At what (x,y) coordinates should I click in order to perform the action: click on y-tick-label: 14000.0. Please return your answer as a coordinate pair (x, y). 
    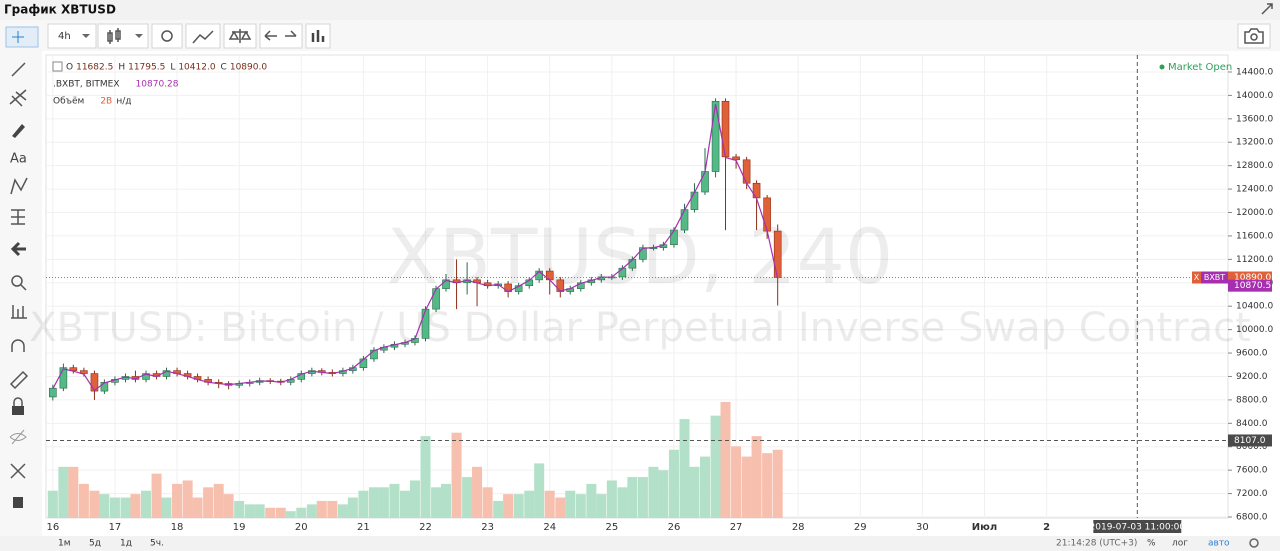
    Looking at the image, I should click on (1254, 96).